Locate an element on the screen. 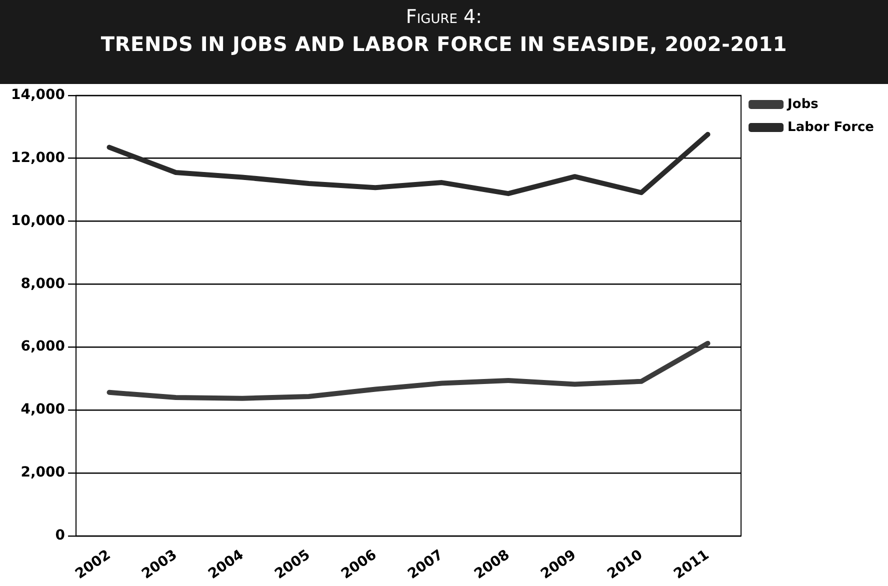  chart-subtitle: TRENDS IN JOBS AND LABOR FORCE IN SEASIDE, 2002-2011 is located at coordinates (444, 44).